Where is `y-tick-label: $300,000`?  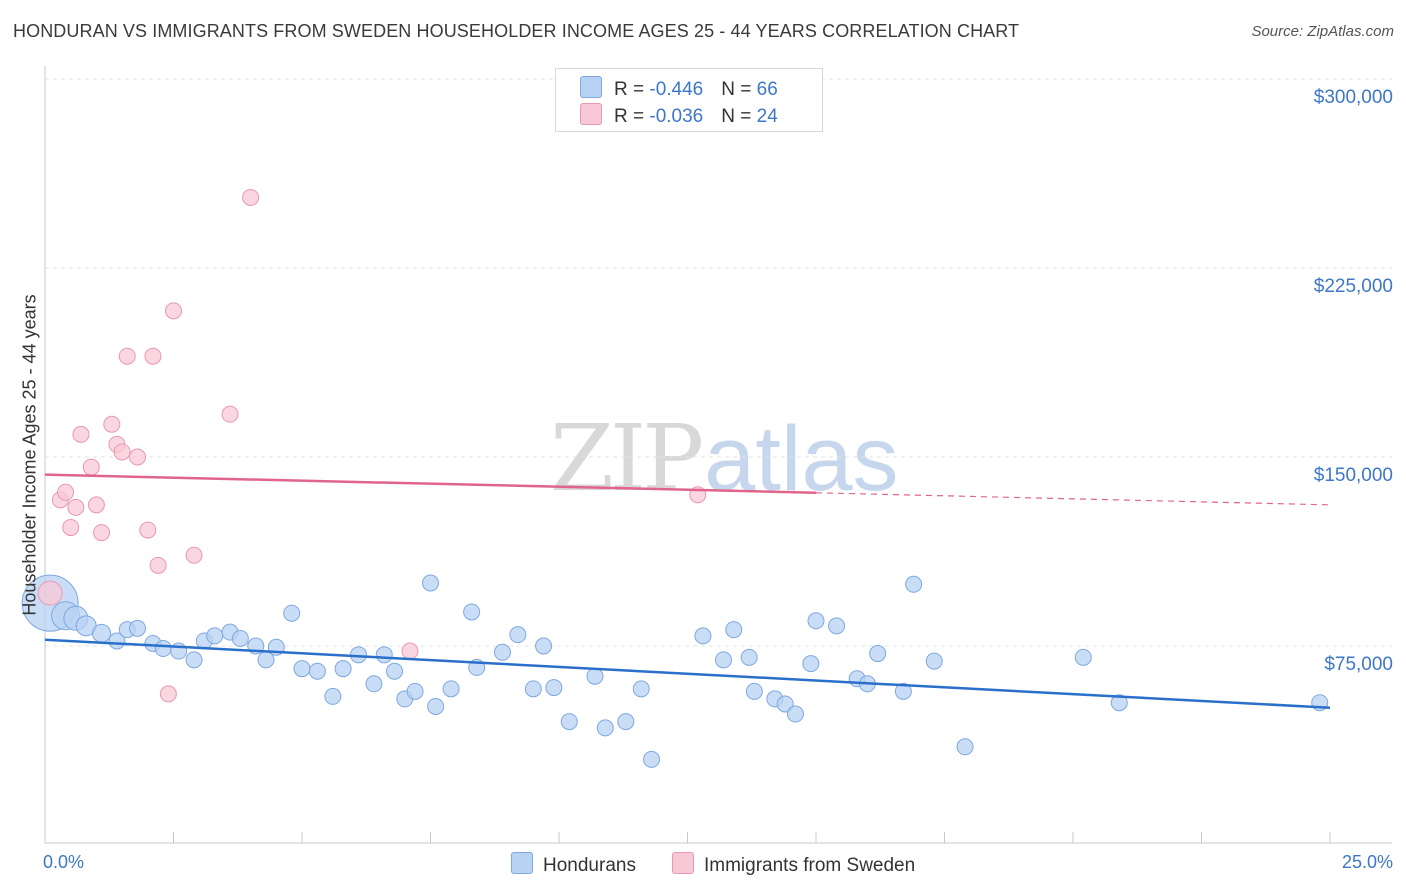 y-tick-label: $300,000 is located at coordinates (1353, 97).